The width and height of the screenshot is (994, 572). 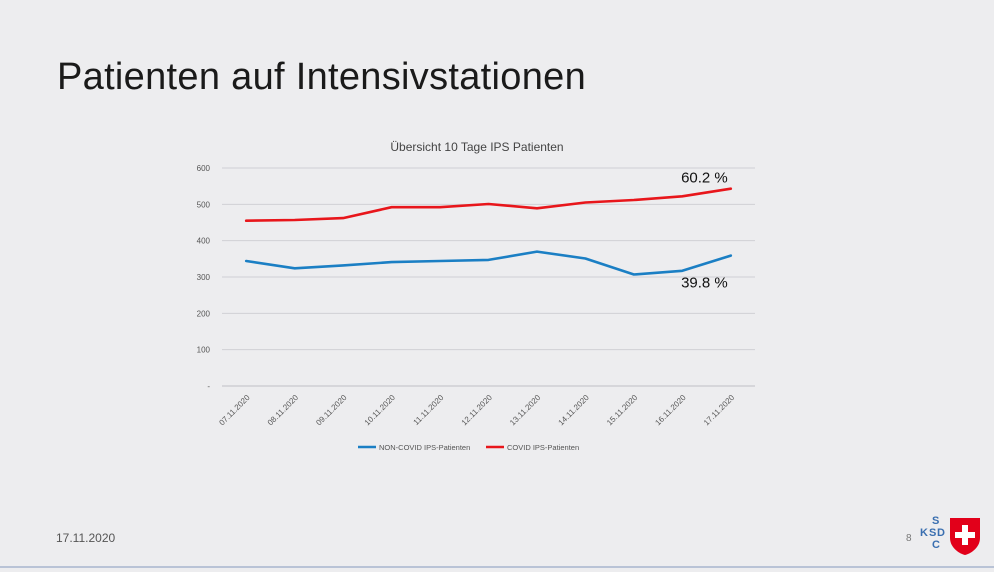 What do you see at coordinates (924, 533) in the screenshot?
I see `logo-letter: K` at bounding box center [924, 533].